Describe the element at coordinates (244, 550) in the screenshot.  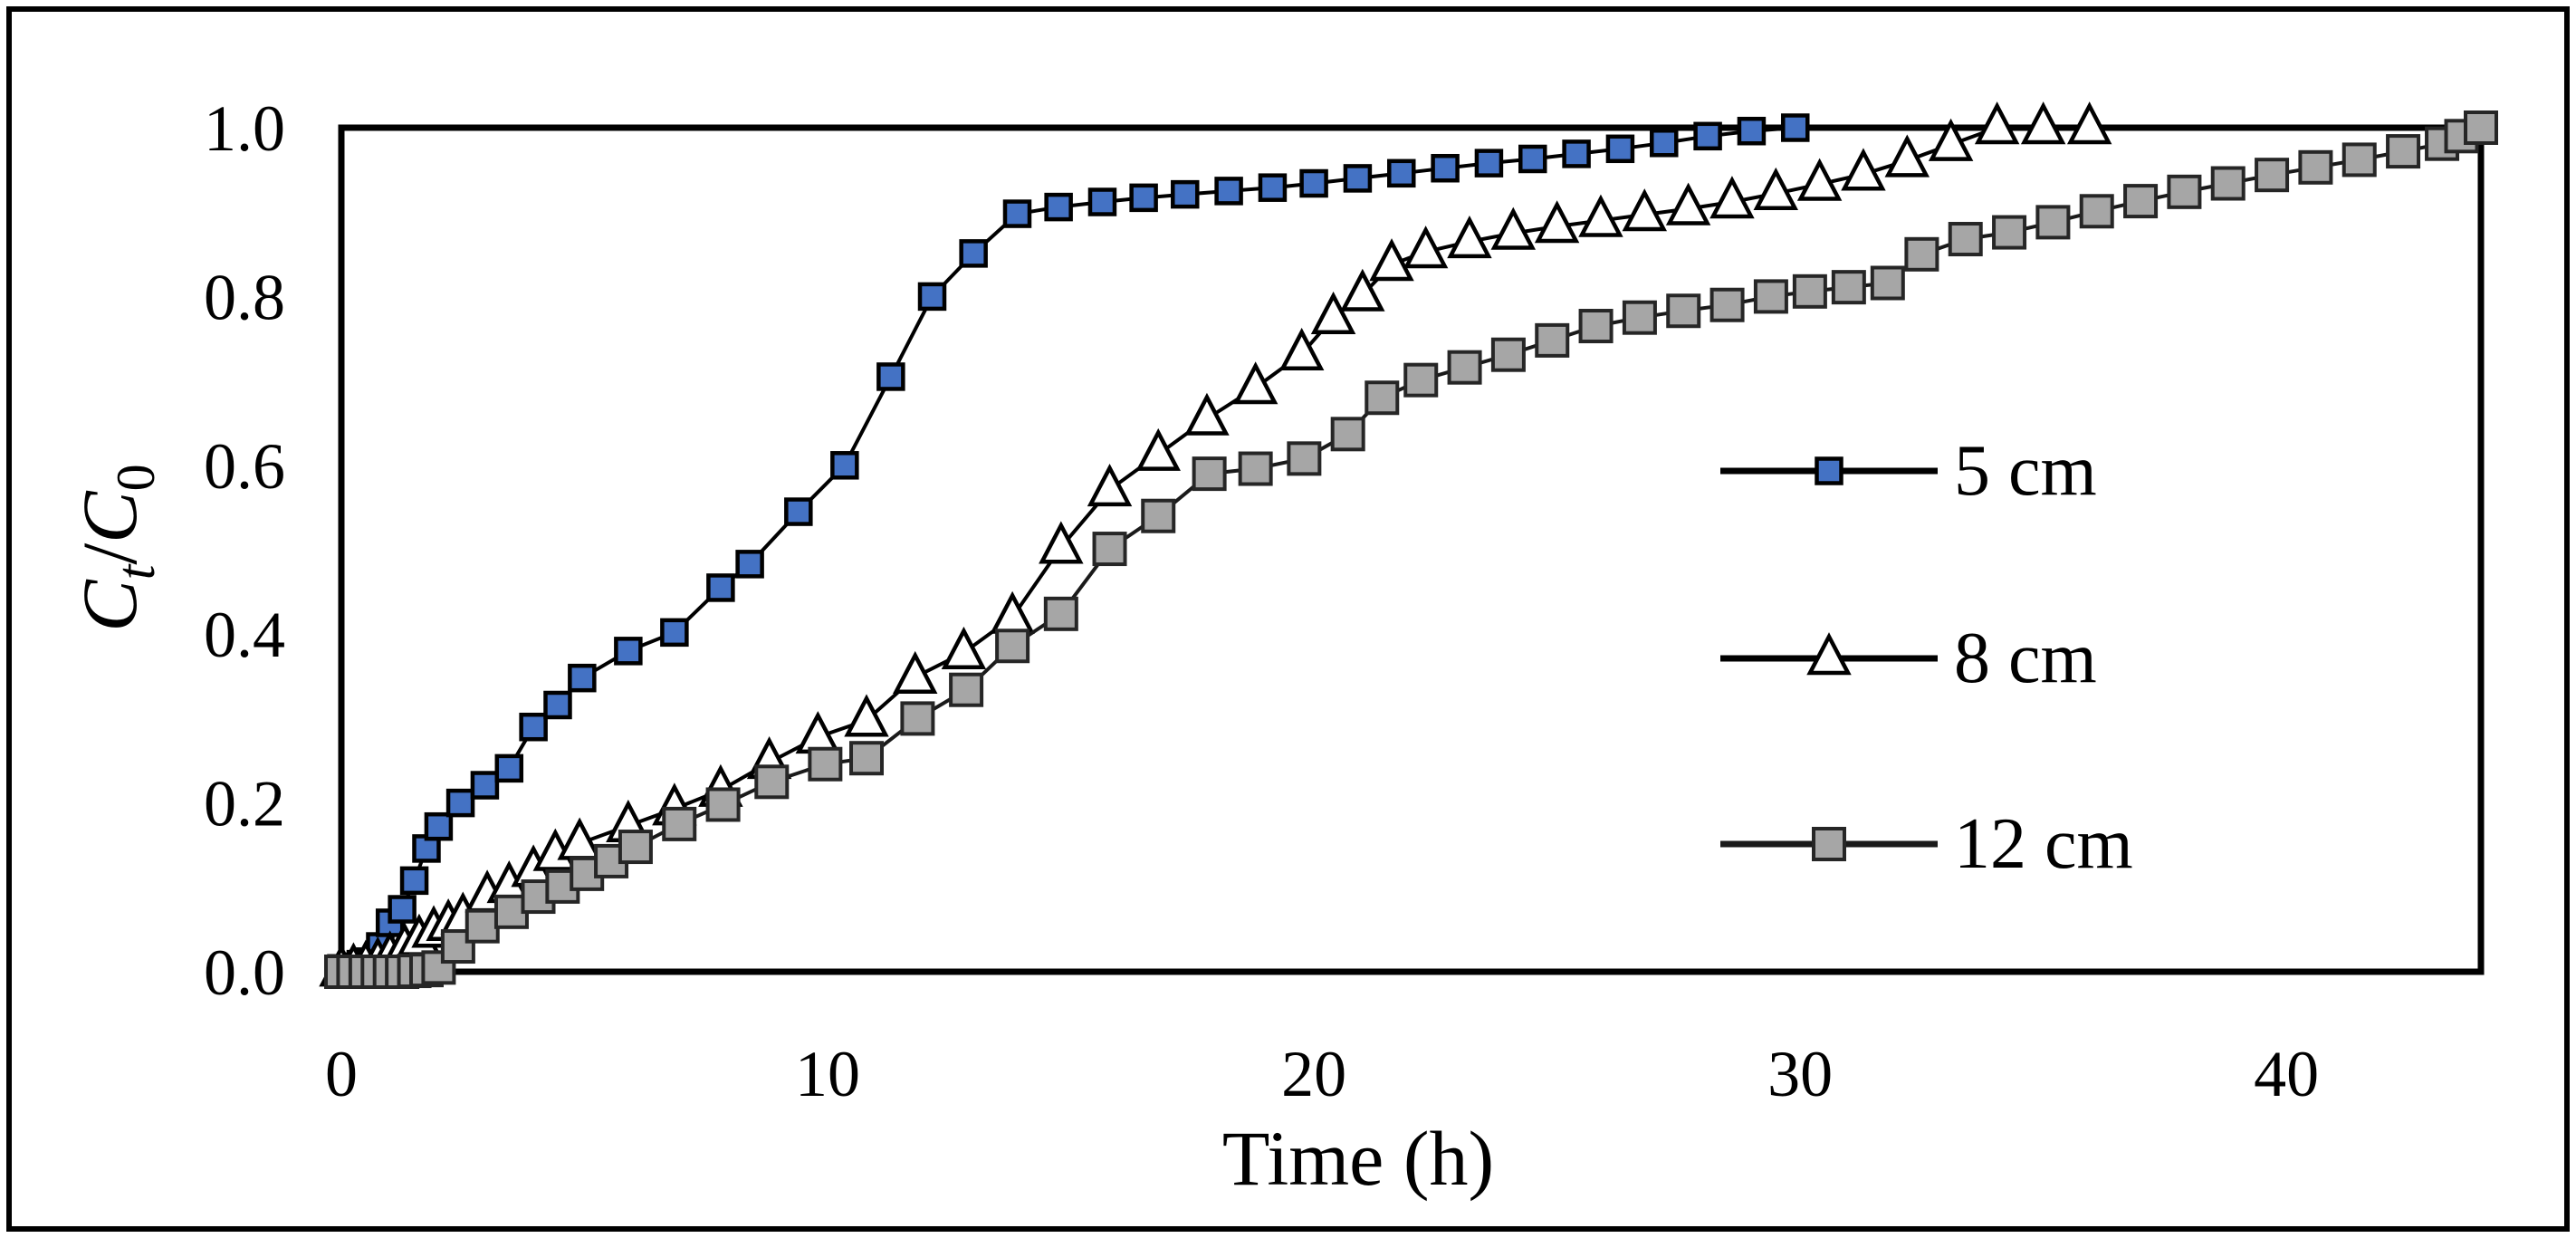
I see `y-axis-ticks: 0.0 0.2 0.4 0.6 0.8 1.0` at that location.